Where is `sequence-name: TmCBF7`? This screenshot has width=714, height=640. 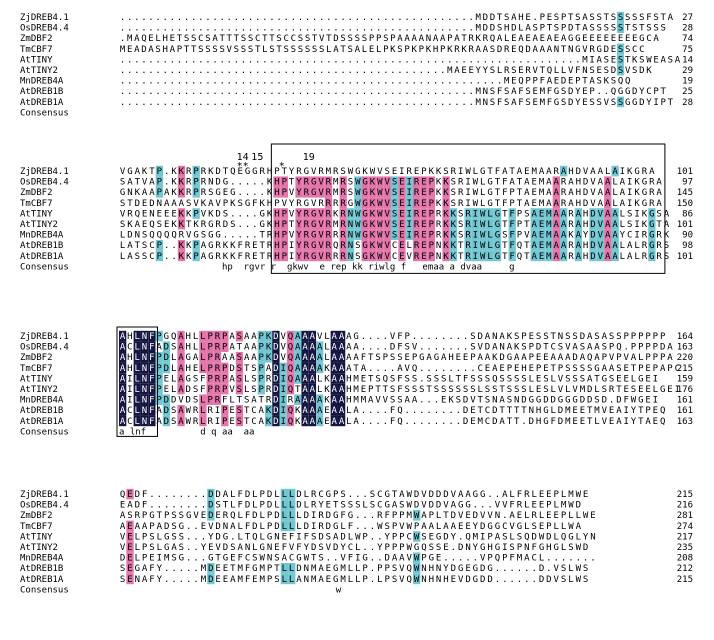 sequence-name: TmCBF7 is located at coordinates (36, 369).